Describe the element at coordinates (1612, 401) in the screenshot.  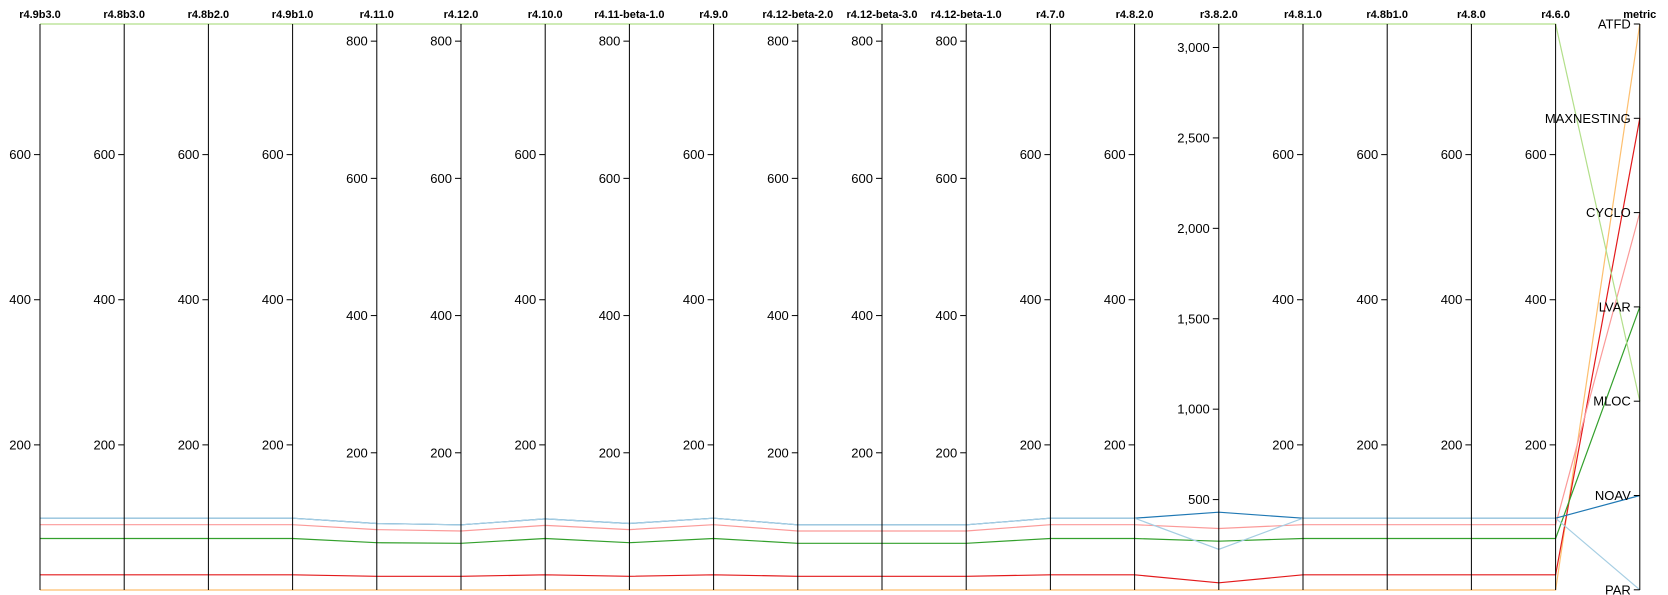
I see `metric-label-mloc: MLOC` at that location.